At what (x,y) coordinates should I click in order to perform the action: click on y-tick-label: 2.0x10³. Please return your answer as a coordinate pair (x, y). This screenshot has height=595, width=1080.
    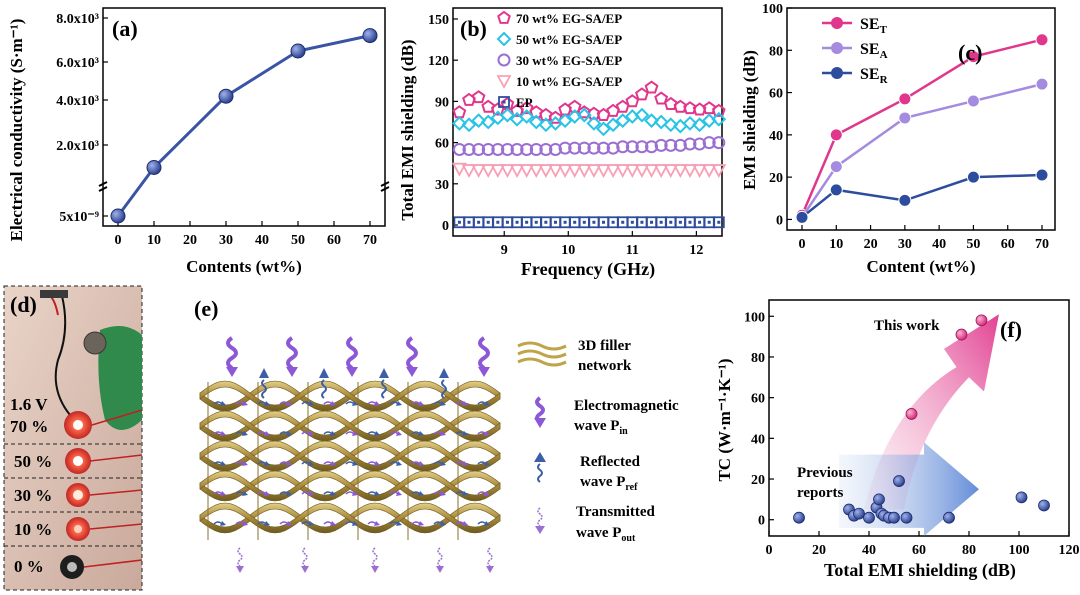
    Looking at the image, I should click on (77, 146).